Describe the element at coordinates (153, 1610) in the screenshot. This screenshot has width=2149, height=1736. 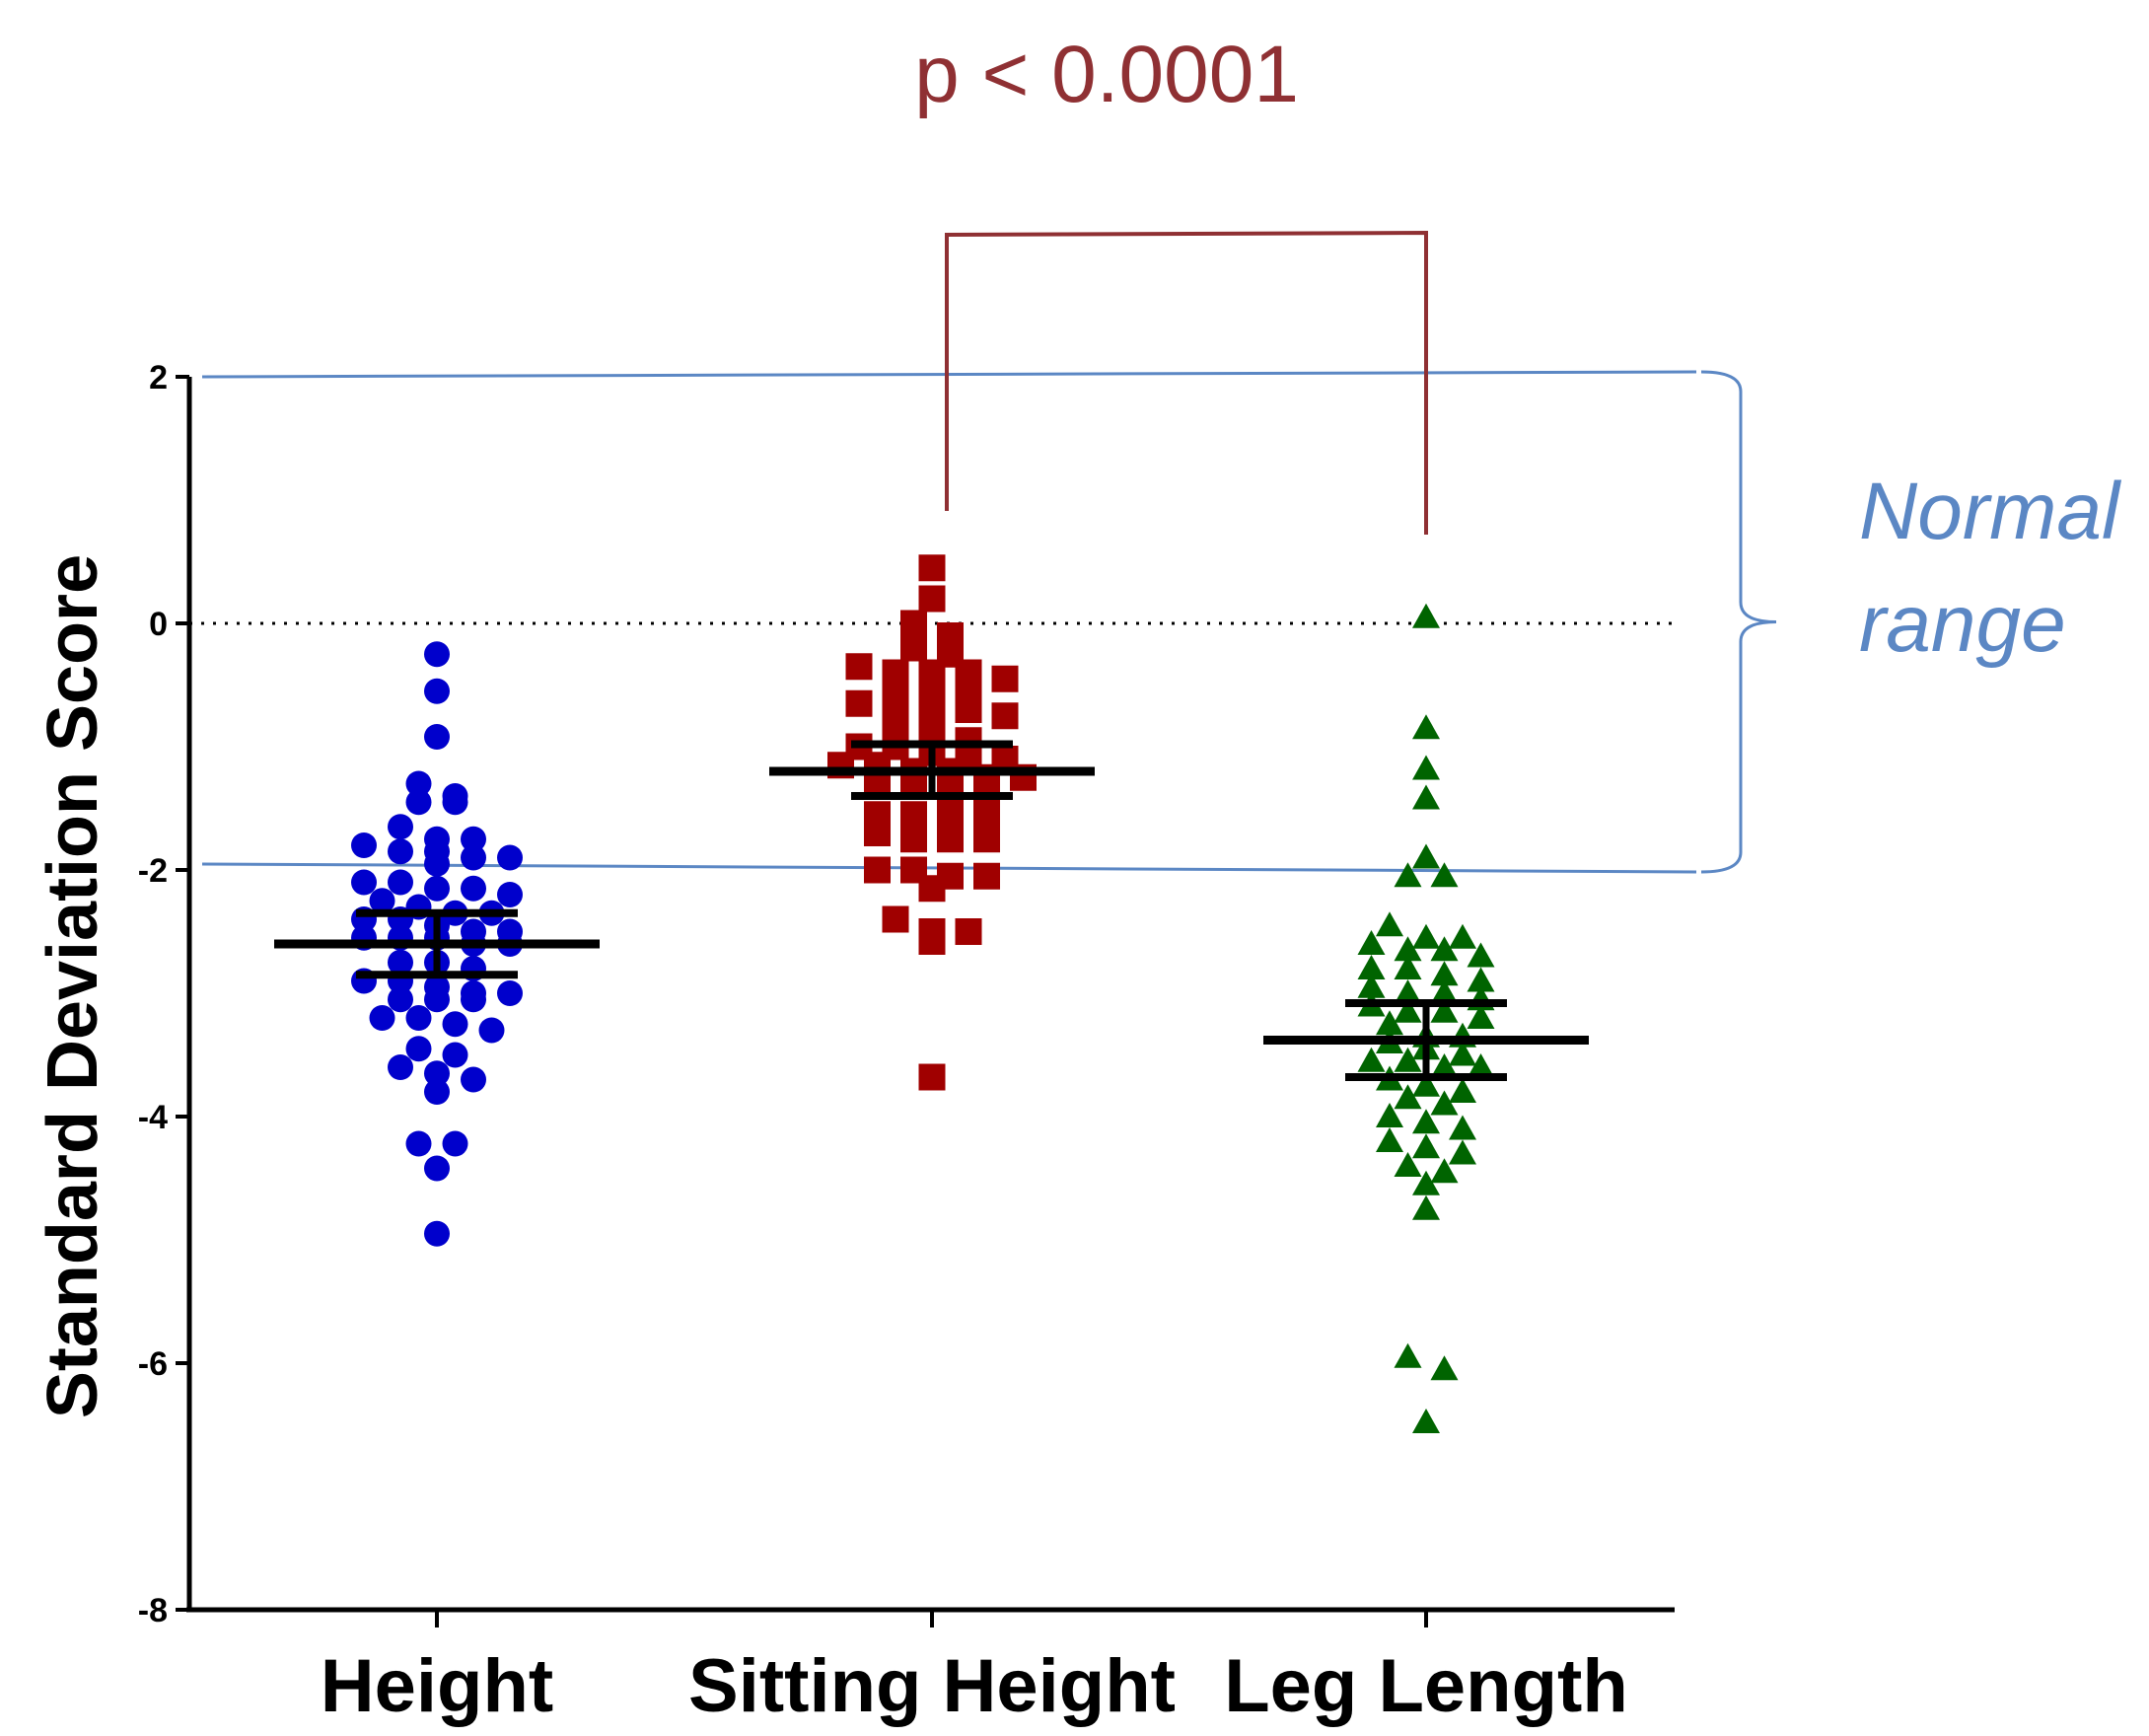
I see `y-tick-label: -8` at that location.